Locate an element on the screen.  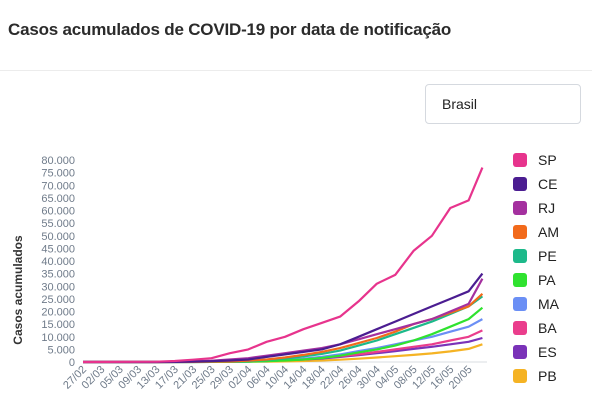
legend-label: RJ is located at coordinates (547, 208).